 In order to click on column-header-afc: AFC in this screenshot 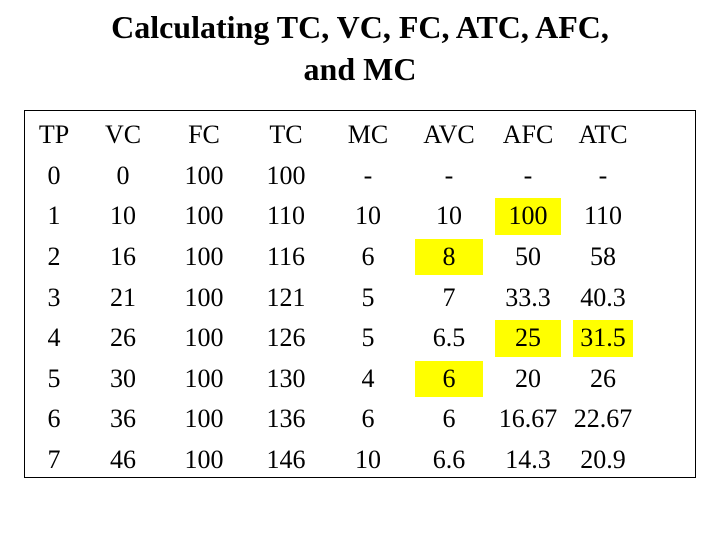, I will do `click(528, 135)`.